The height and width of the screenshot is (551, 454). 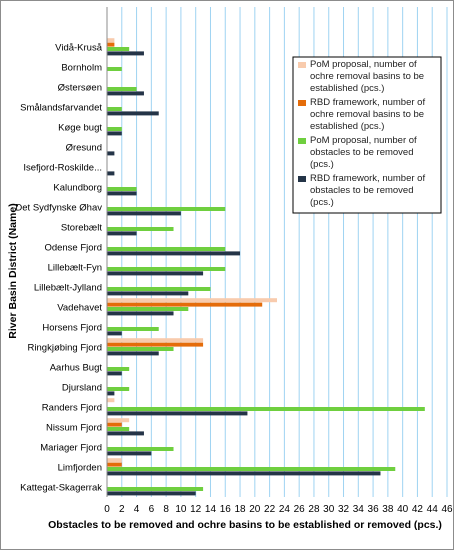 I want to click on x-tick-label: 20, so click(x=255, y=509).